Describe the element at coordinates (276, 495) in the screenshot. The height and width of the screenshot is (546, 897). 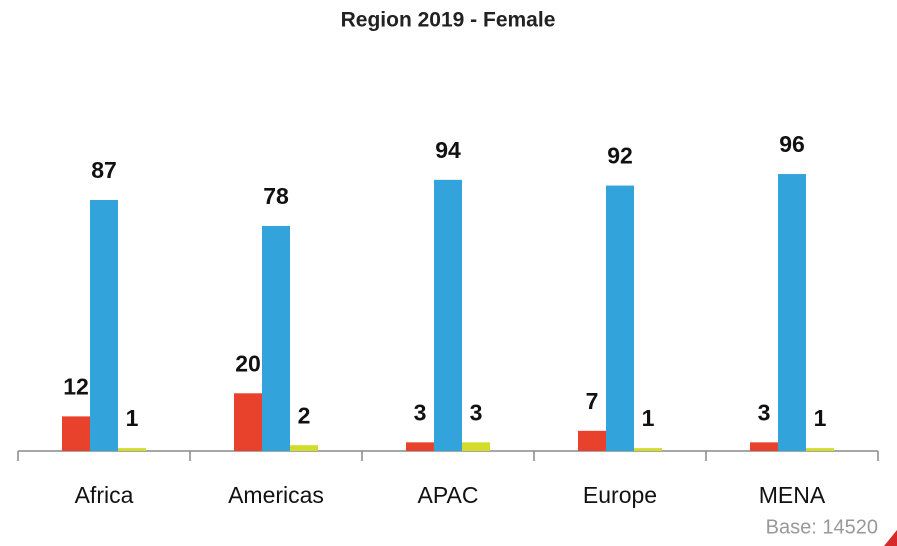
I see `x-tick-label: Americas` at that location.